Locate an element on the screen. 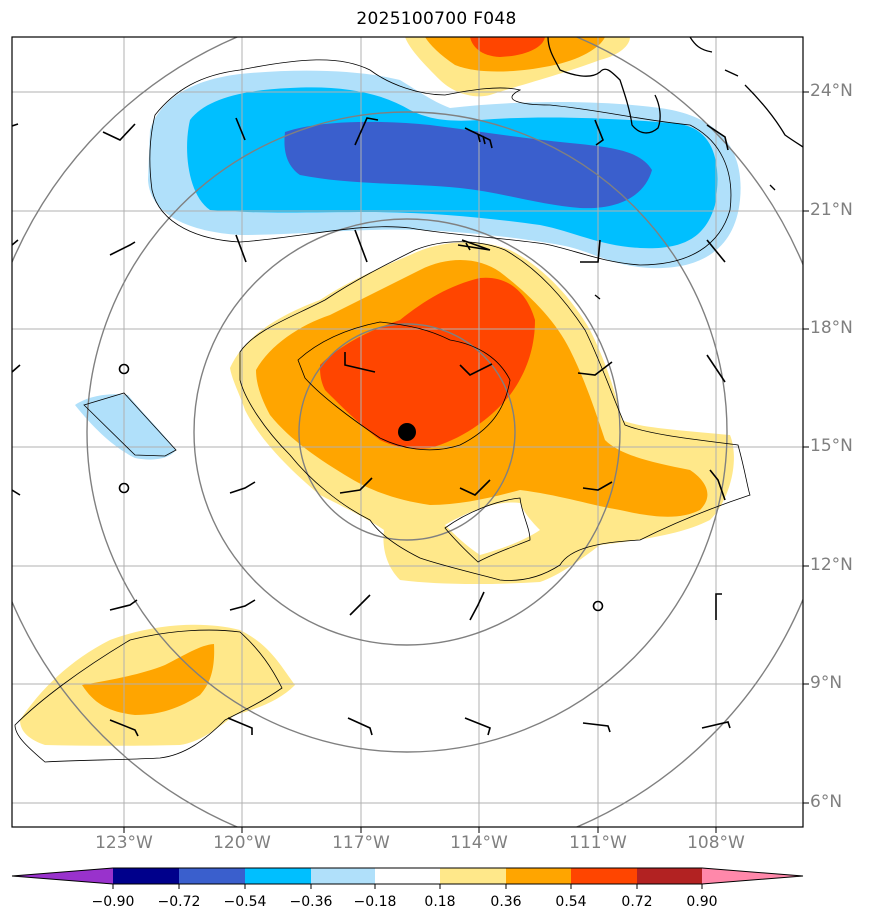  storm-center-dot is located at coordinates (407, 432).